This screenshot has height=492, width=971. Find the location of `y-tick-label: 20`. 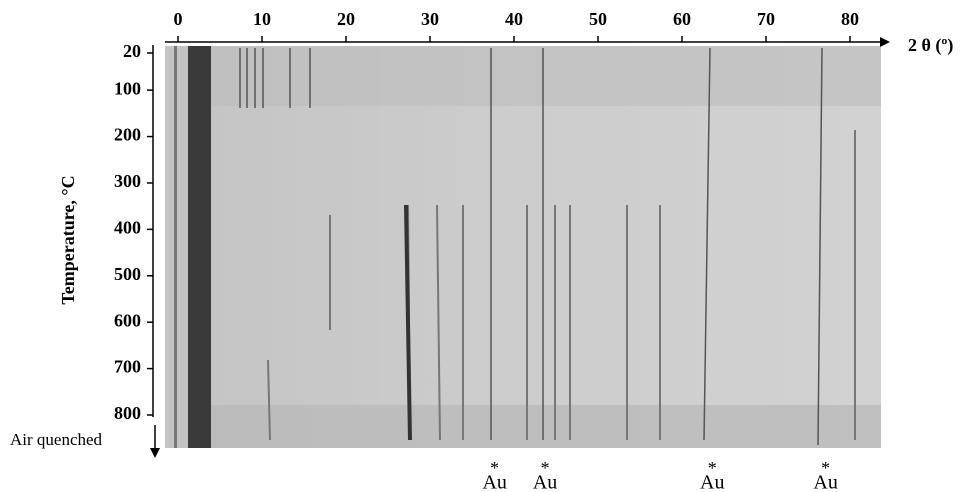

y-tick-label: 20 is located at coordinates (132, 51).